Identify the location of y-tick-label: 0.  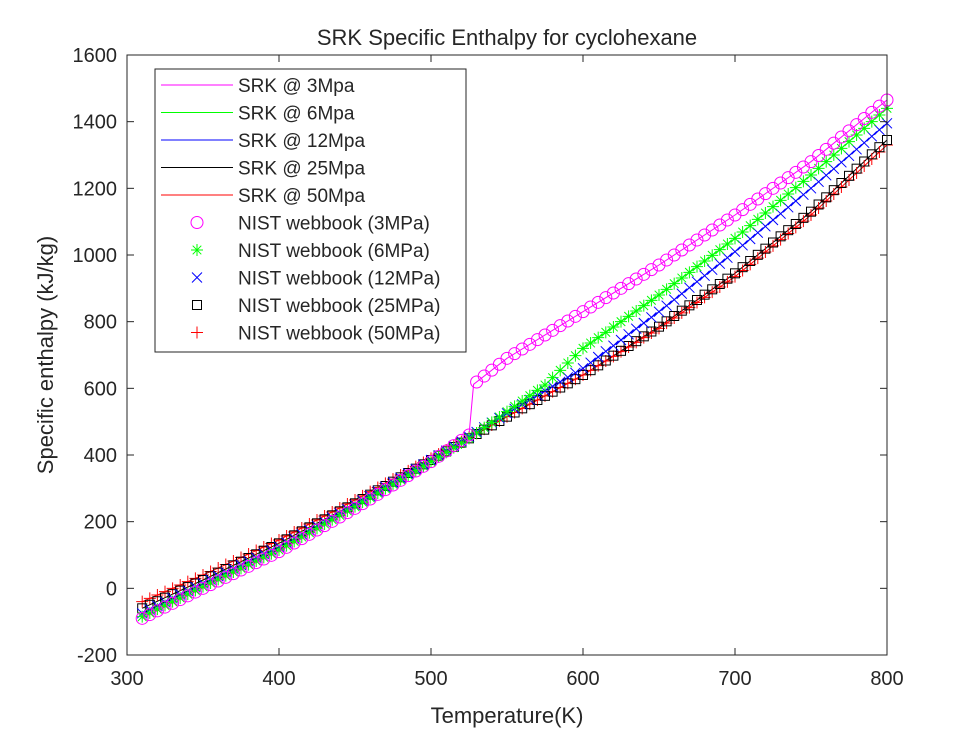
(111, 589).